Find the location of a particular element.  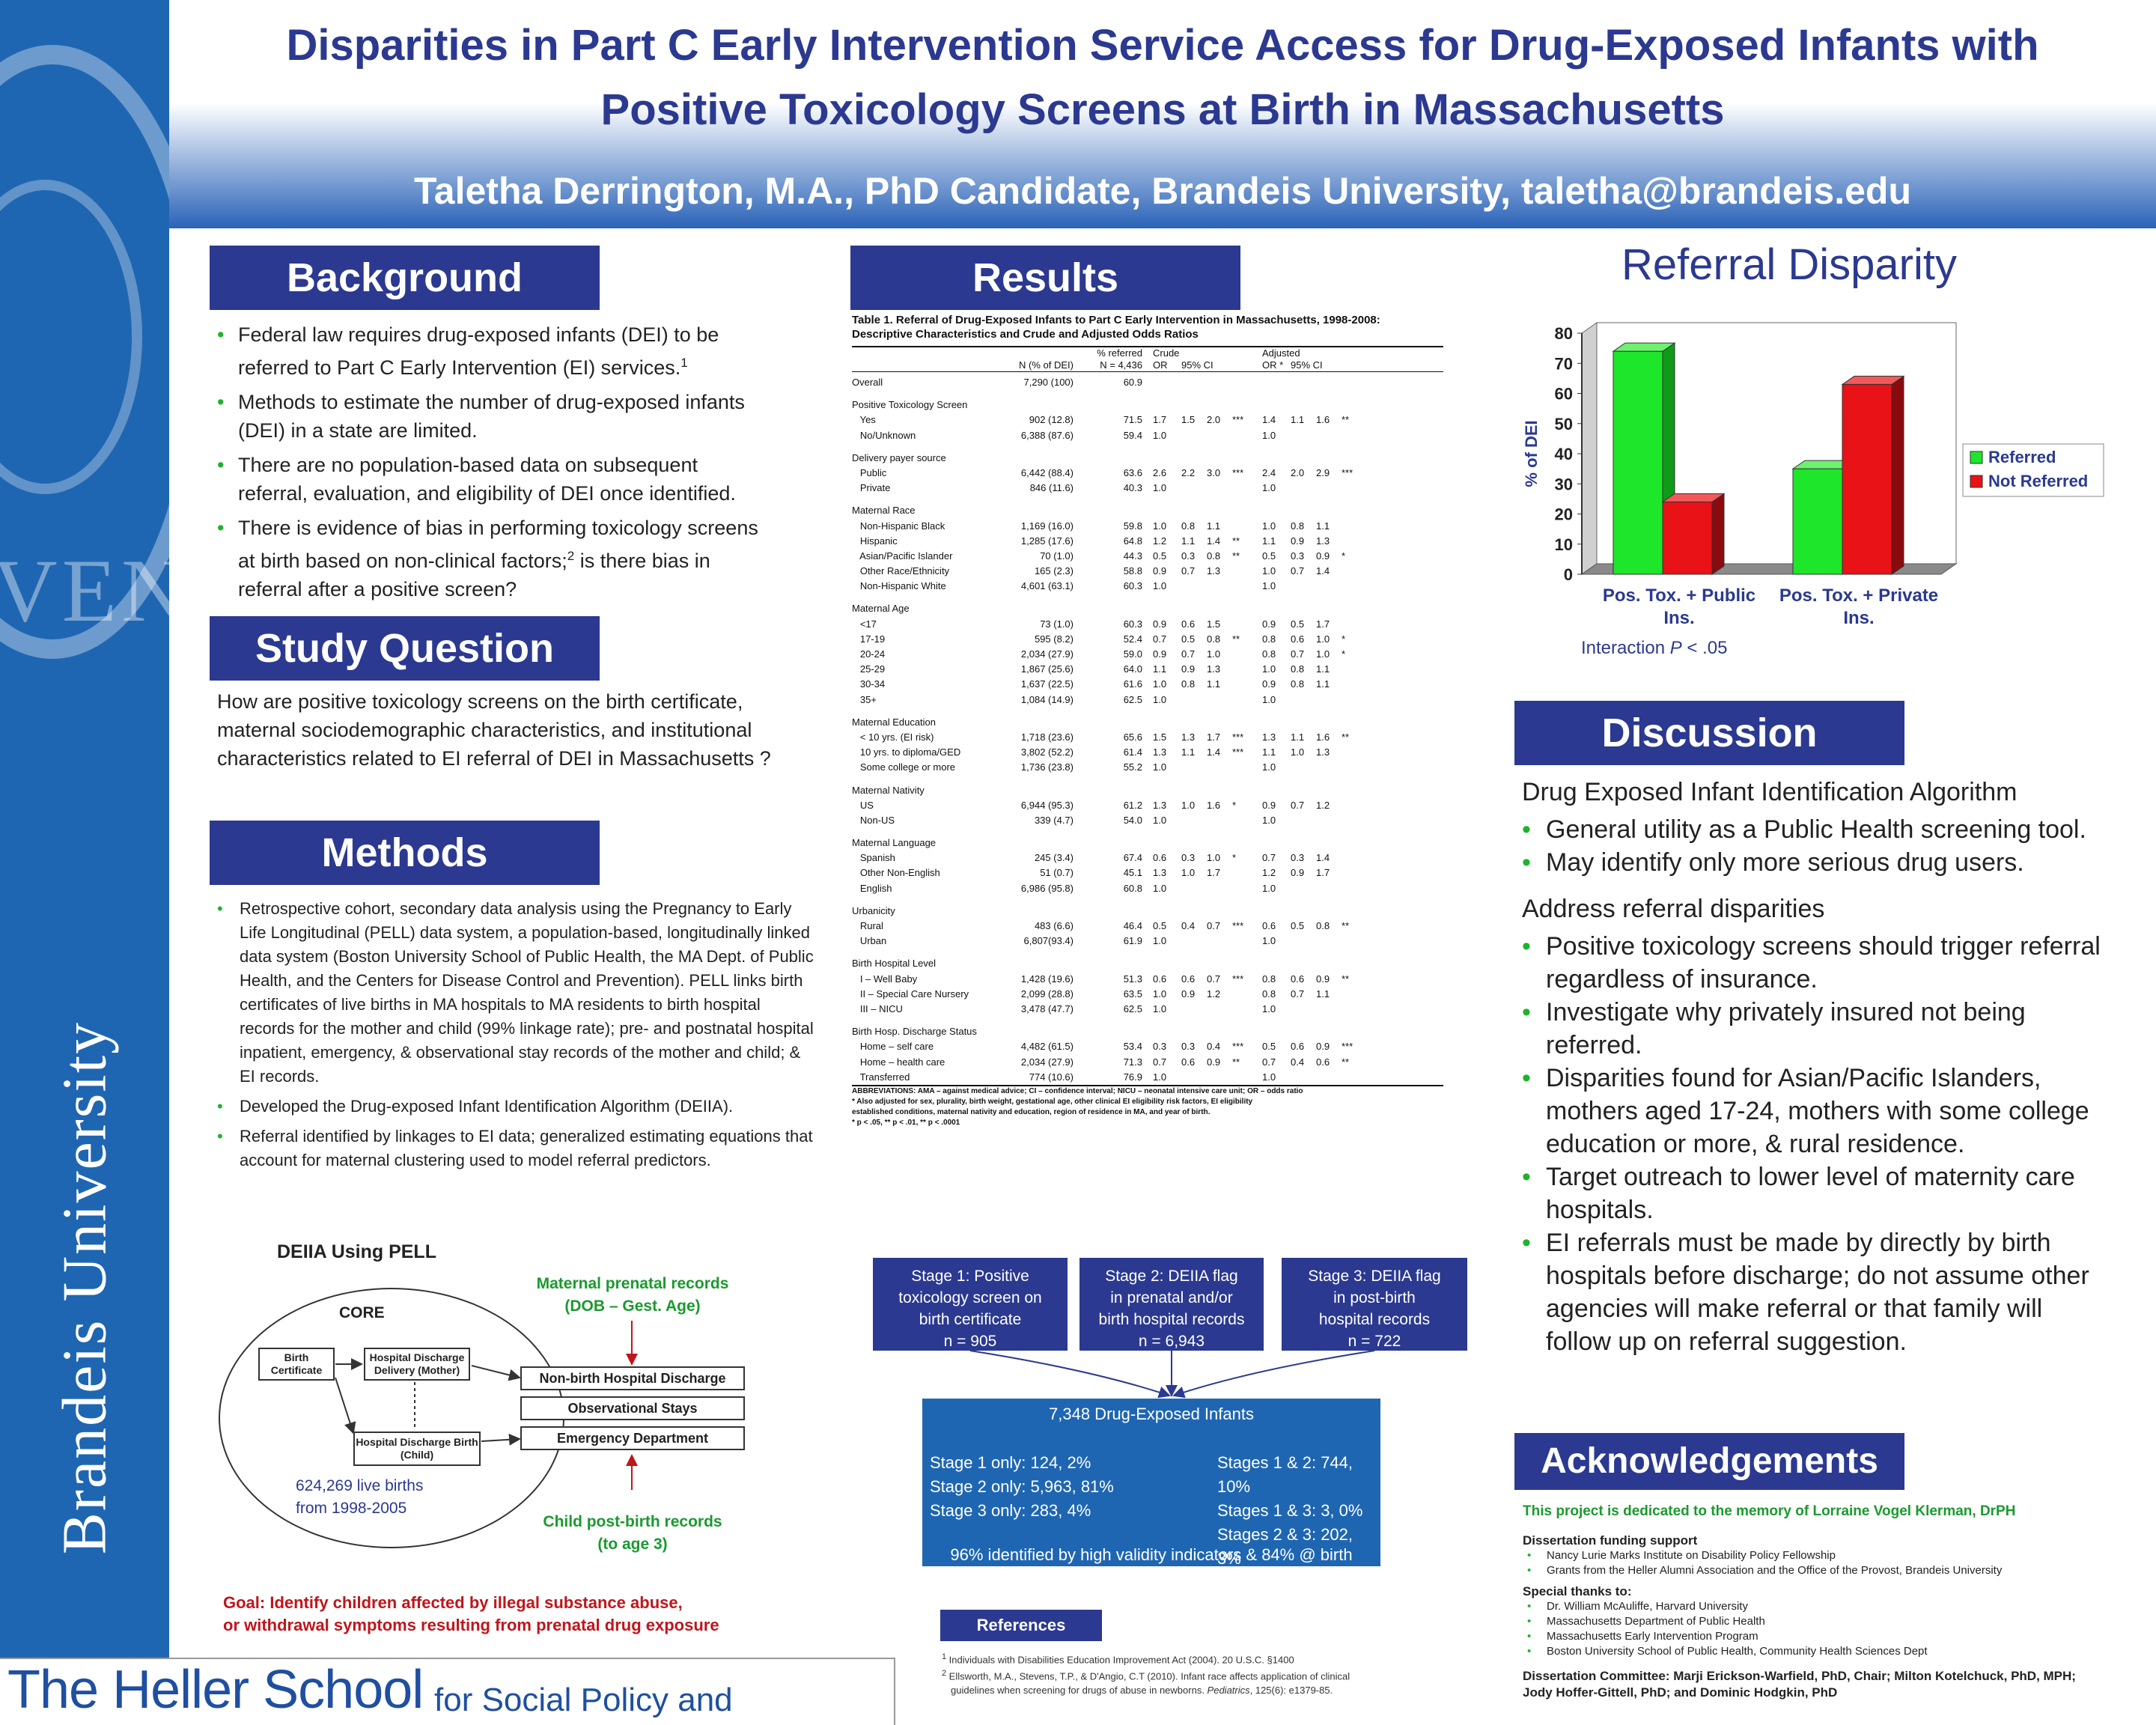

table-cell: Urbanicity is located at coordinates (873, 910).